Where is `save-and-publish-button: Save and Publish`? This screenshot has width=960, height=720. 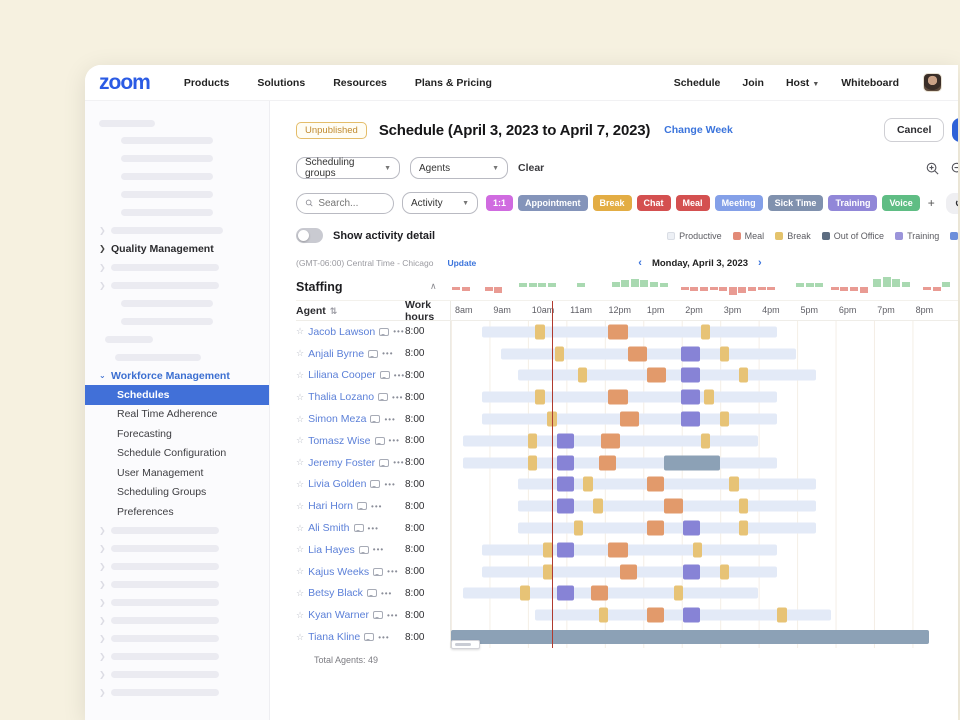
save-and-publish-button: Save and Publish is located at coordinates (955, 130).